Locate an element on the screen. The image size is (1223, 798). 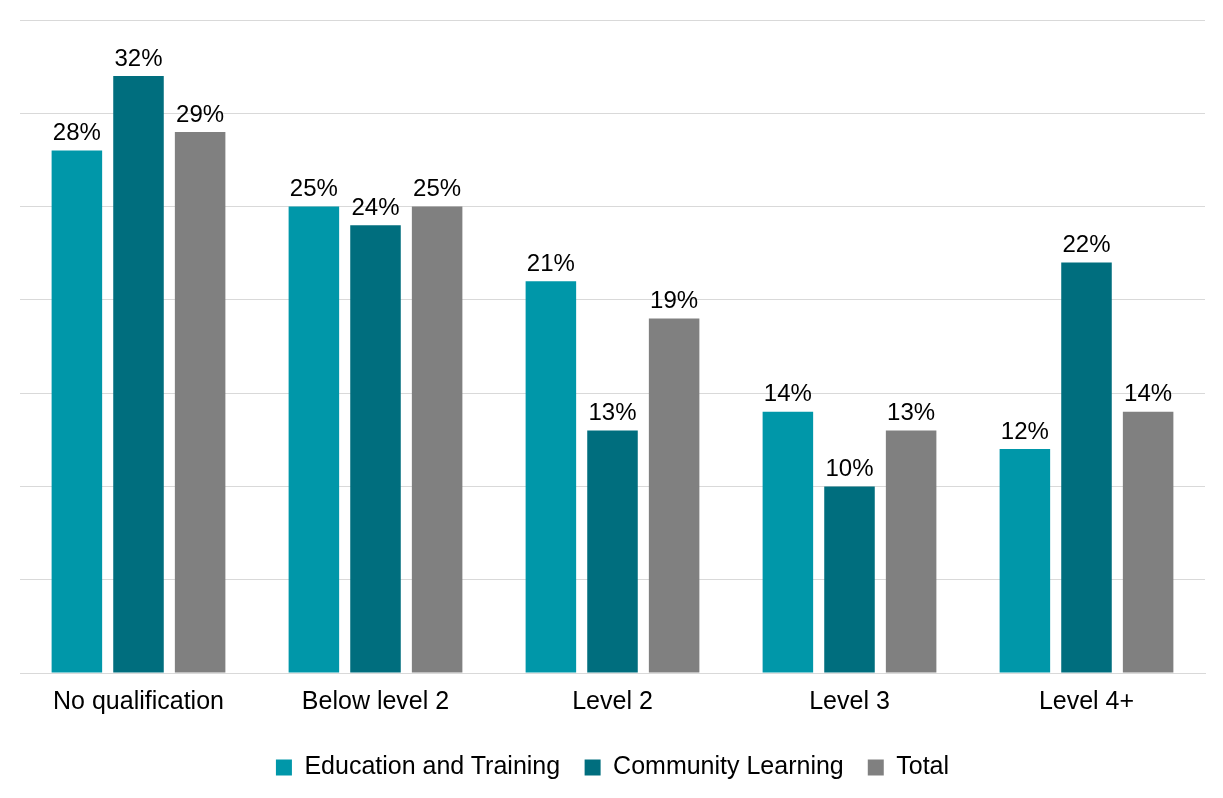
x-tick-label: Level 4+ is located at coordinates (1086, 699).